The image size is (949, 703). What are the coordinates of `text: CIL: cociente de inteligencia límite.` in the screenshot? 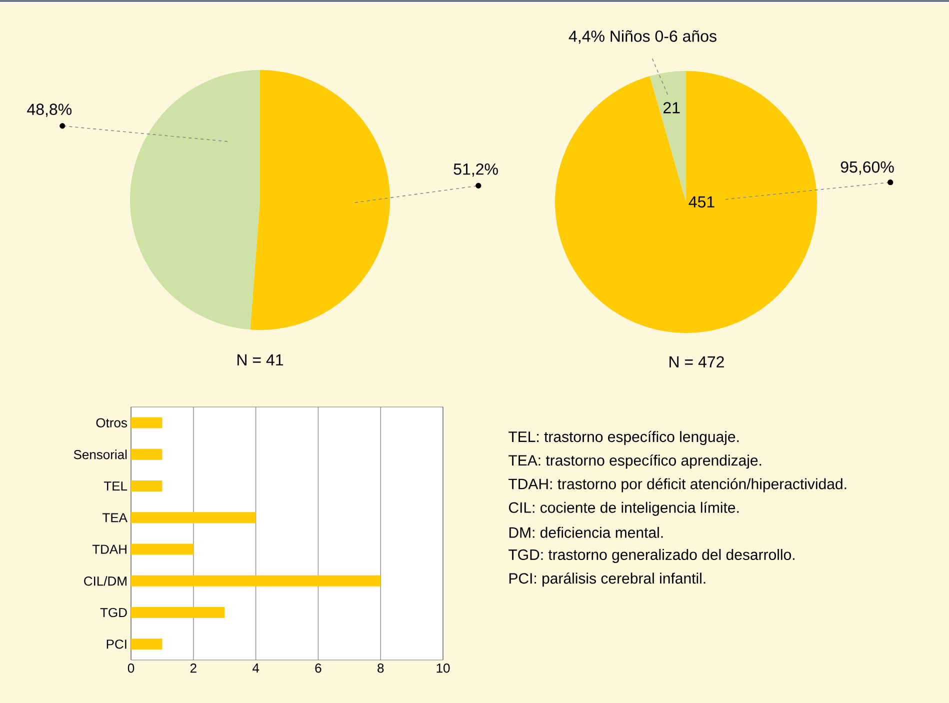 It's located at (623, 509).